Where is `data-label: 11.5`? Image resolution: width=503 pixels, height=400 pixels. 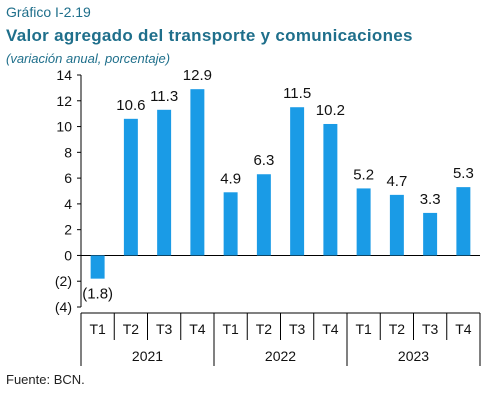 data-label: 11.5 is located at coordinates (297, 93).